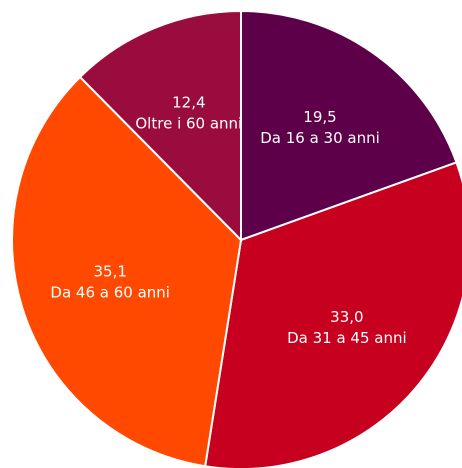 The image size is (462, 468). What do you see at coordinates (347, 338) in the screenshot?
I see `slice-category-label: Da 31 a 45 anni` at bounding box center [347, 338].